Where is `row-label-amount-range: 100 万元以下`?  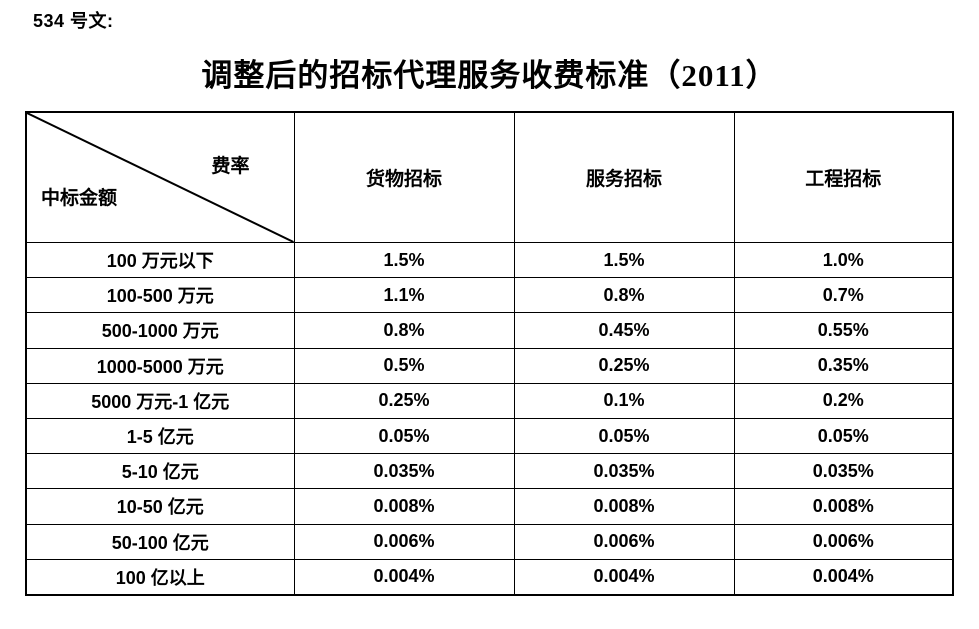
row-label-amount-range: 100 万元以下 is located at coordinates (160, 260).